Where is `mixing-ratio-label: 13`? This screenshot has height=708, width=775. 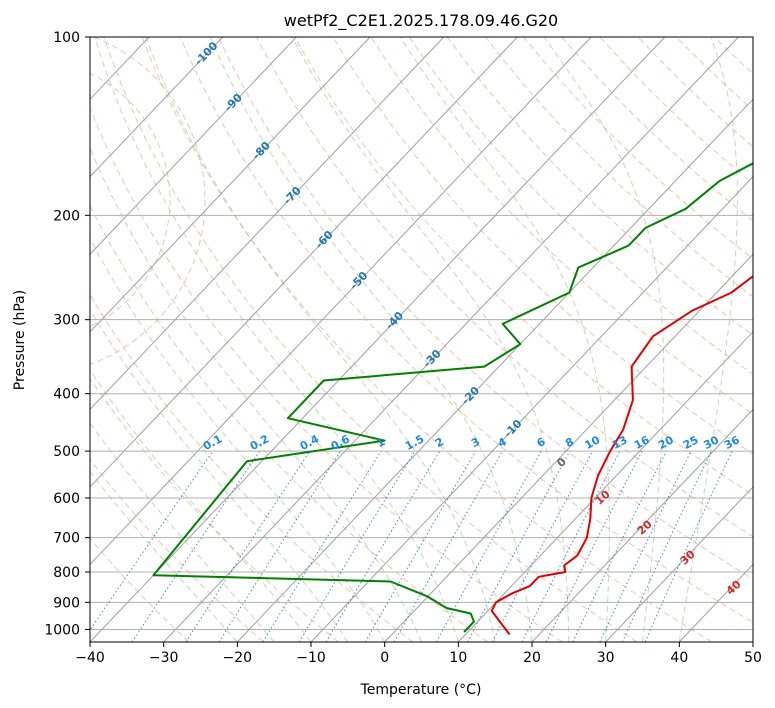 mixing-ratio-label: 13 is located at coordinates (620, 442).